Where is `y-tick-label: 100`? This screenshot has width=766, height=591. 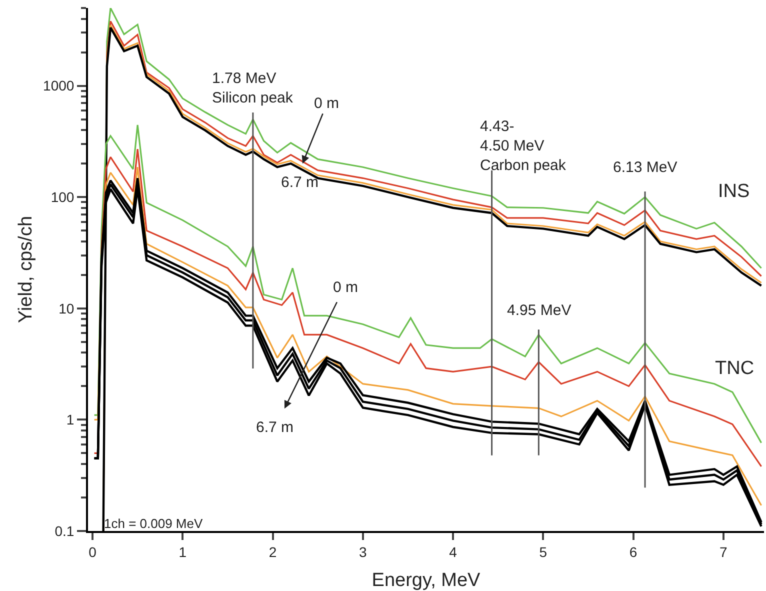 y-tick-label: 100 is located at coordinates (62, 197).